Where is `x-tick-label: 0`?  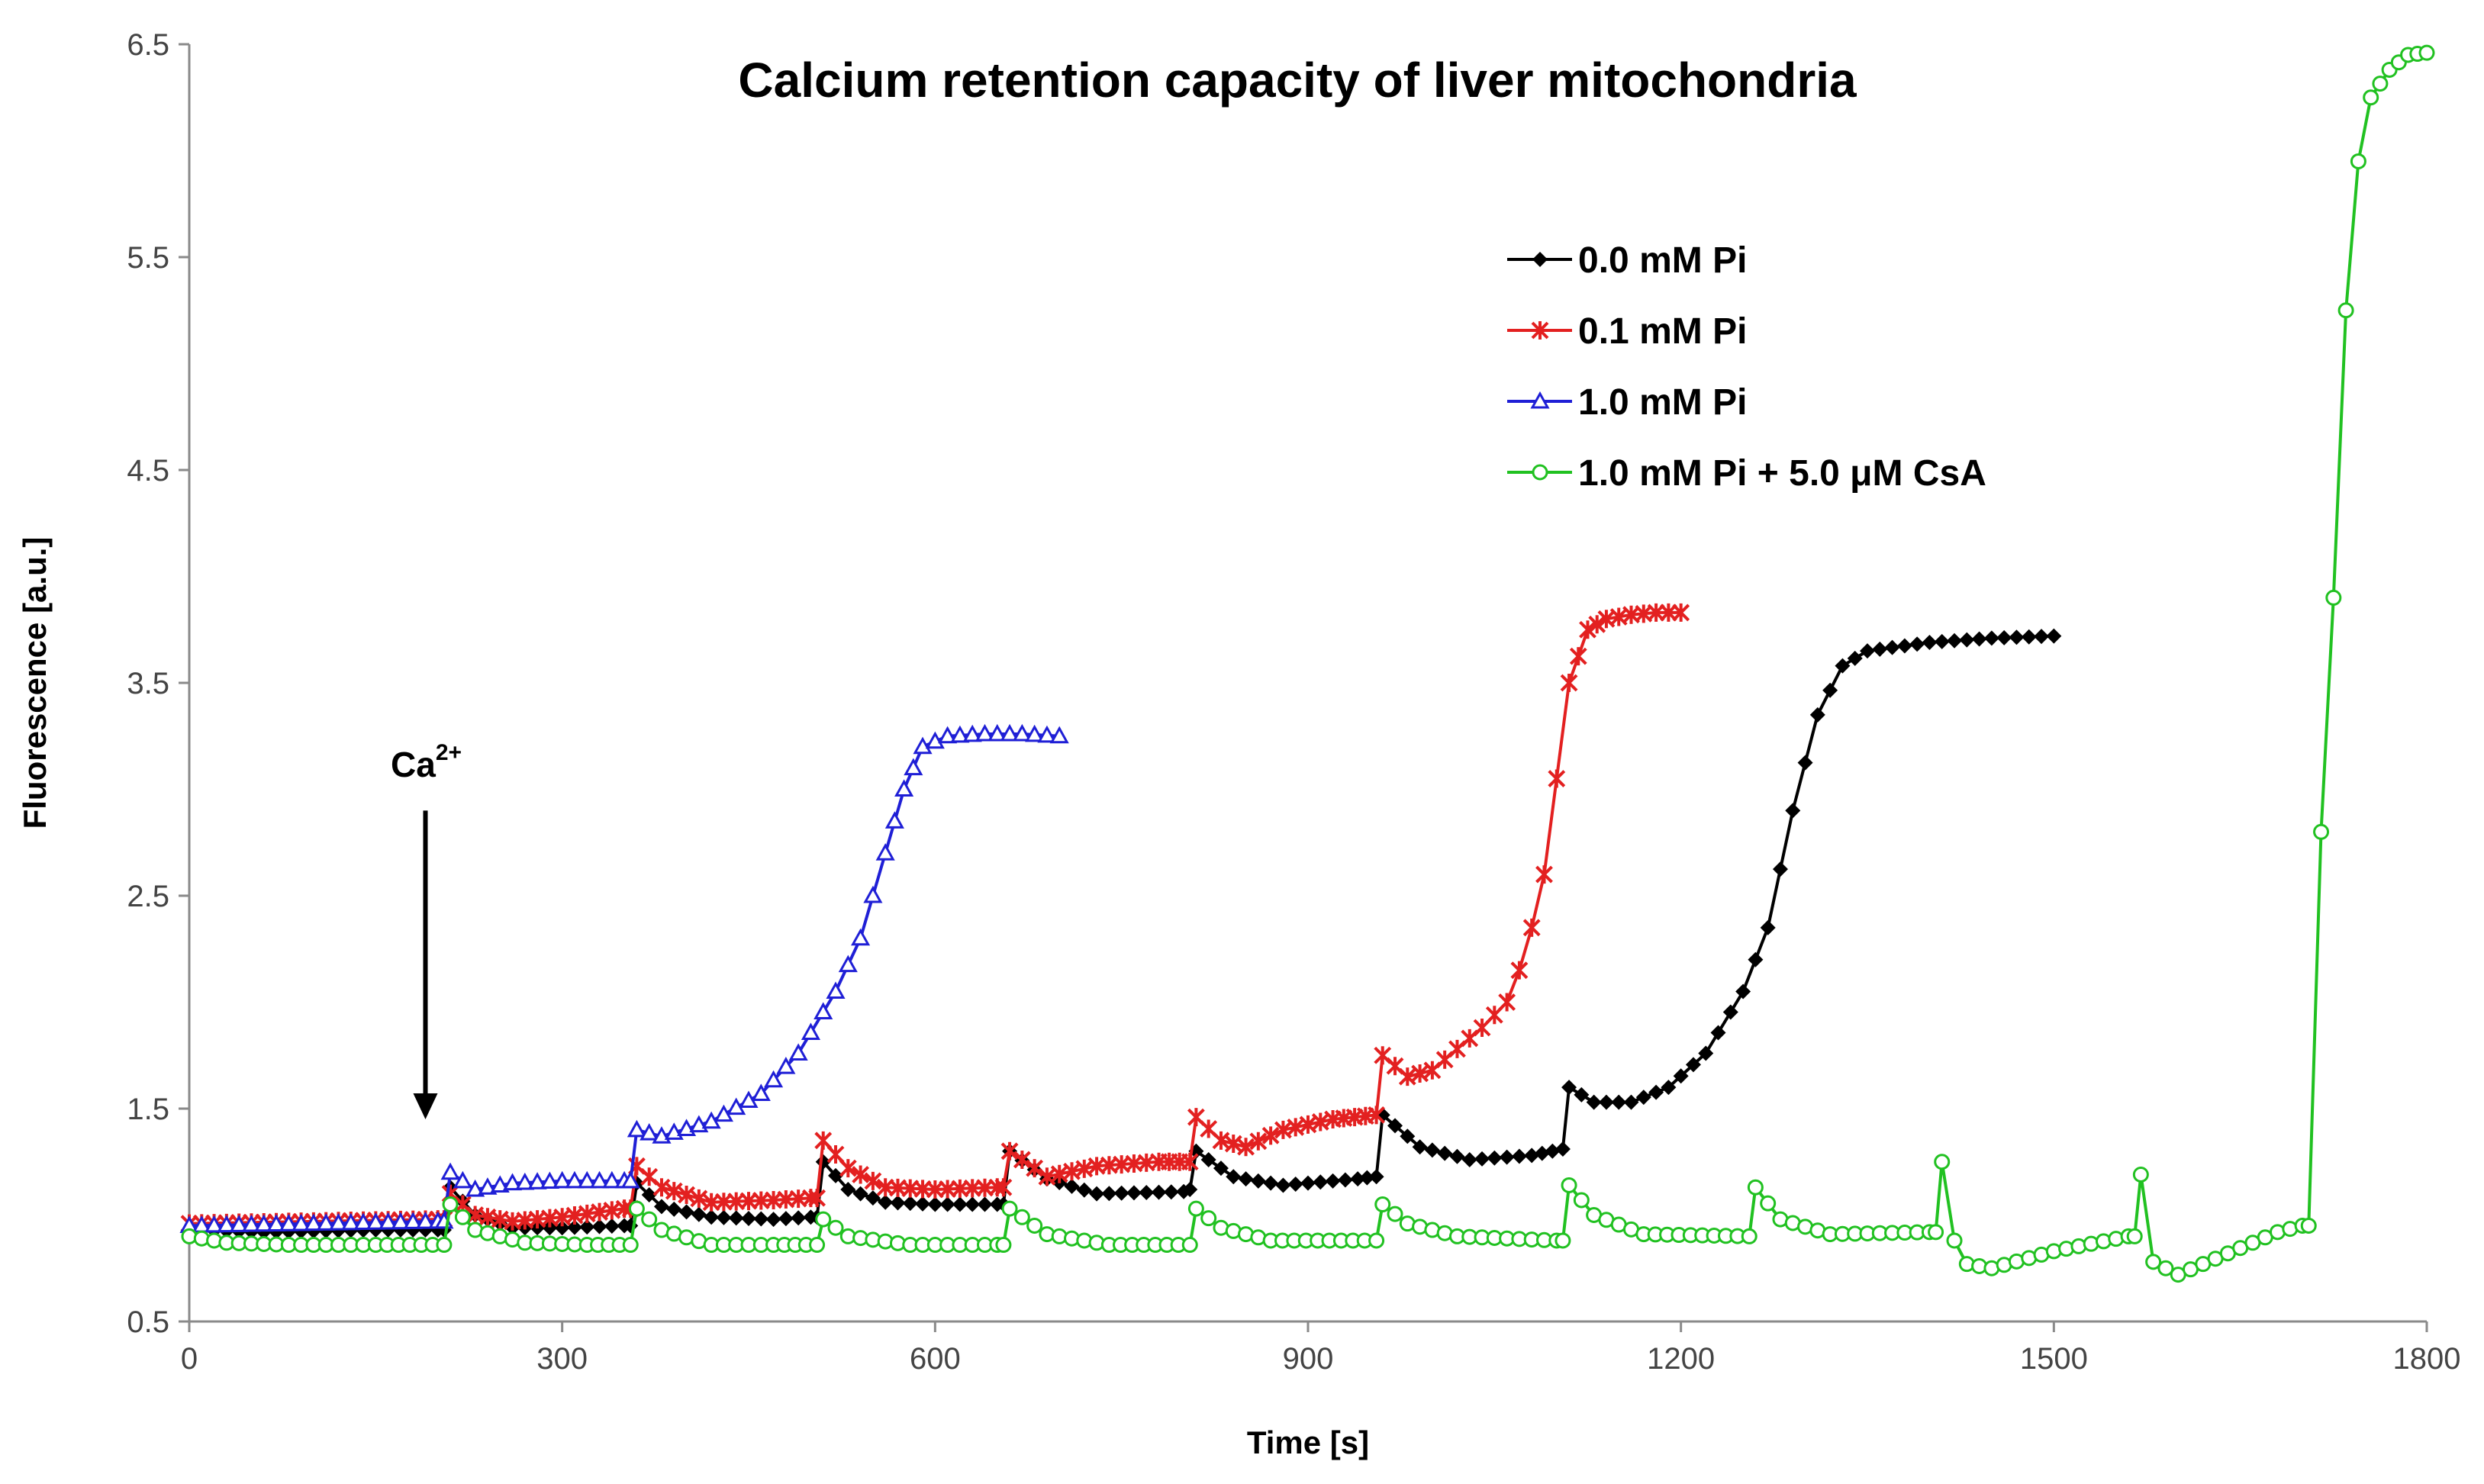 x-tick-label: 0 is located at coordinates (189, 1359).